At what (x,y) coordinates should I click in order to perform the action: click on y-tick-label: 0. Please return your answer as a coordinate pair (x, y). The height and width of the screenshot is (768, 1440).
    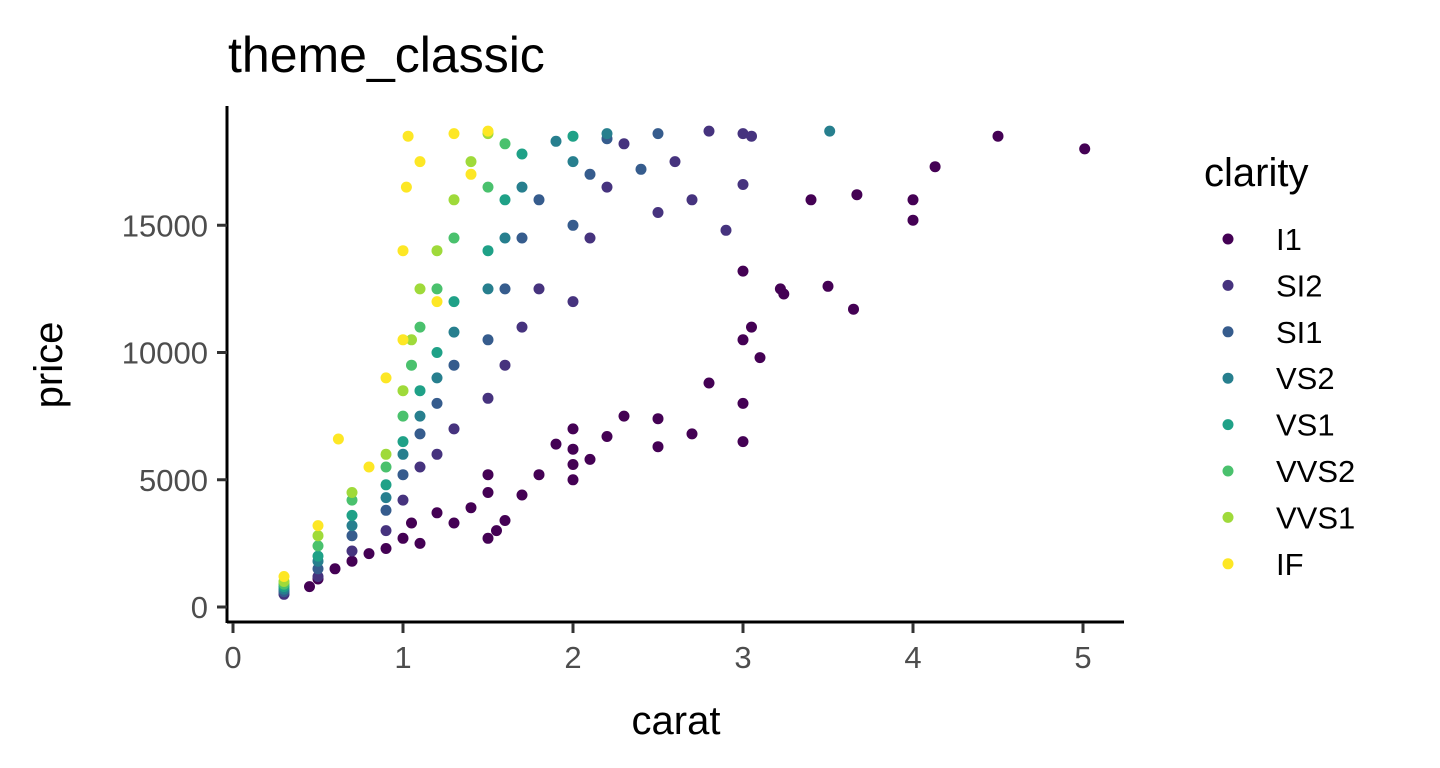
    Looking at the image, I should click on (199, 607).